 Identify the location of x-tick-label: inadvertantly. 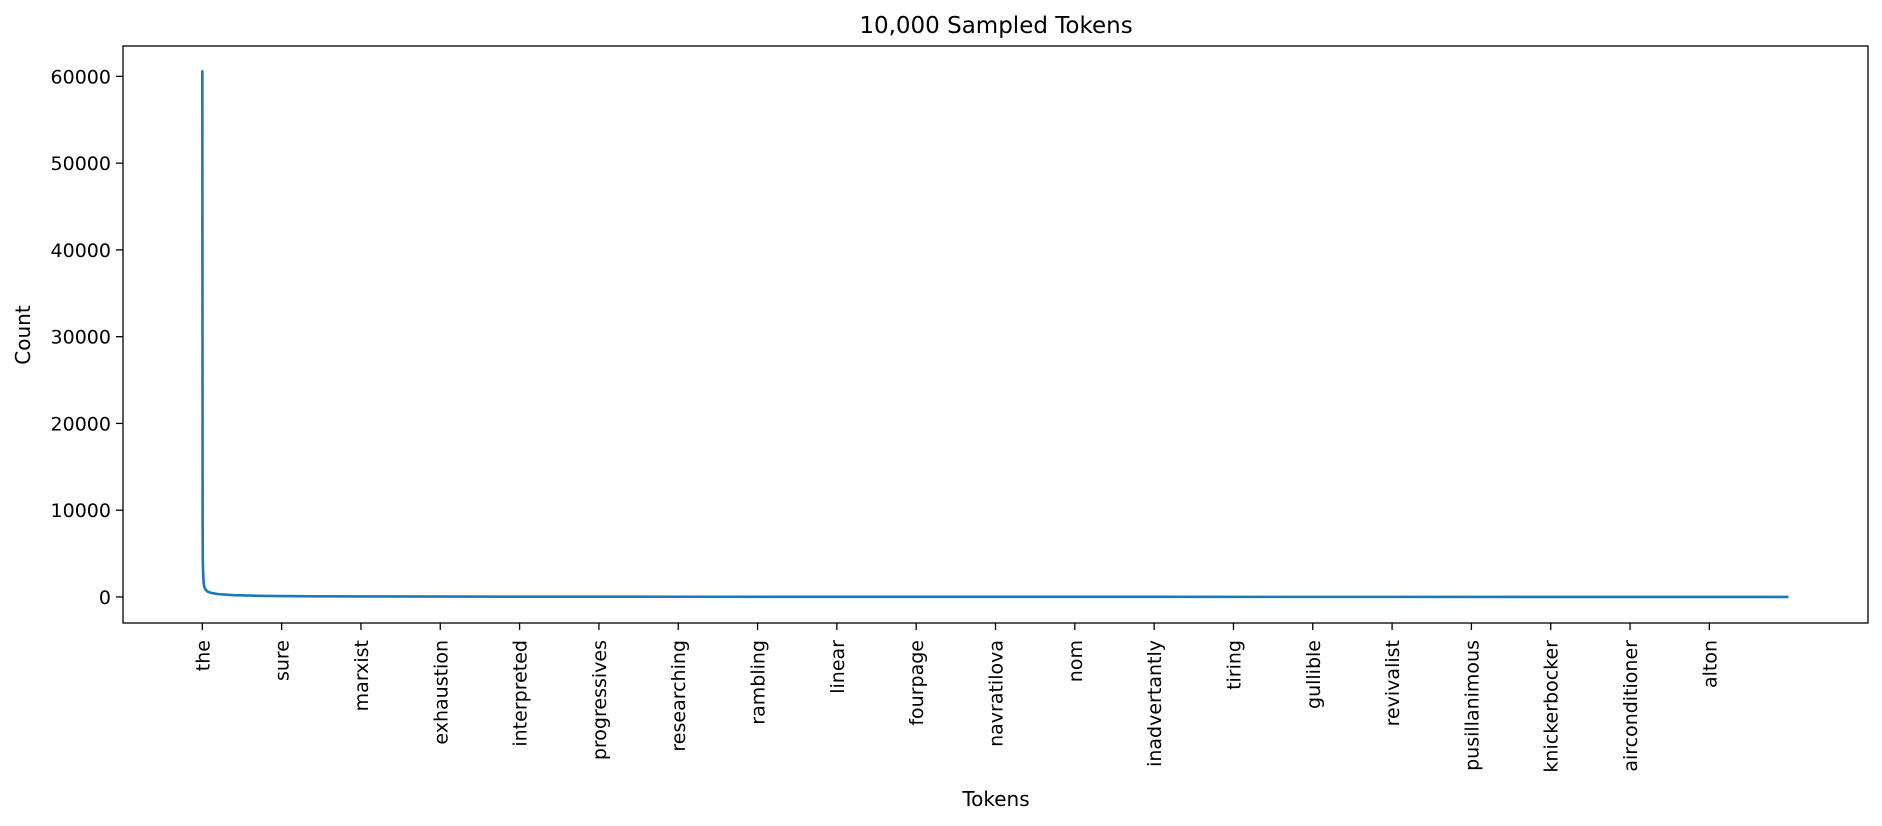
(1155, 703).